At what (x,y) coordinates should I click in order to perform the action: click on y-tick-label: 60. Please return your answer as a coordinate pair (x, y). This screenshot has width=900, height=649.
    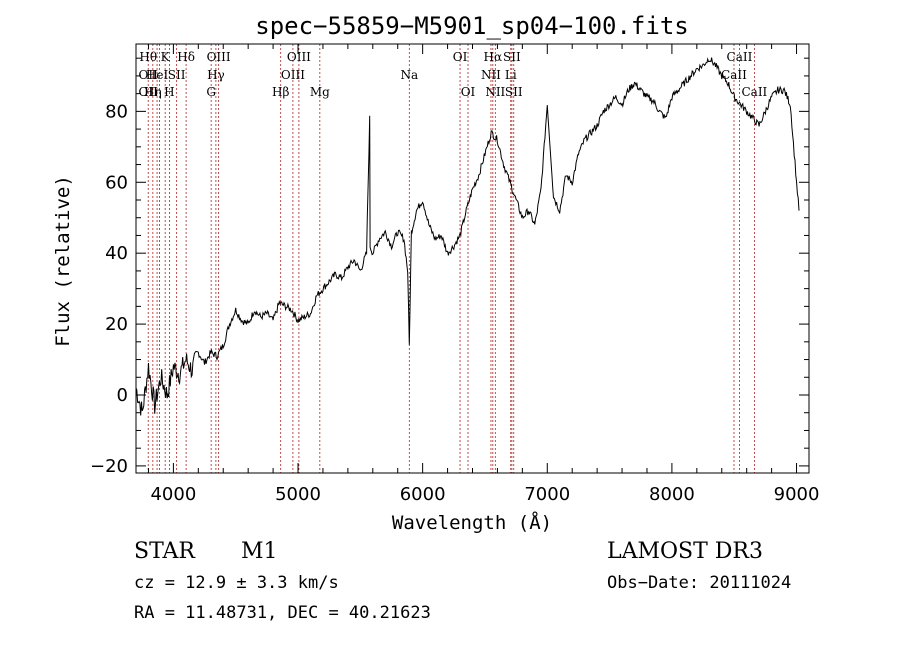
    Looking at the image, I should click on (116, 182).